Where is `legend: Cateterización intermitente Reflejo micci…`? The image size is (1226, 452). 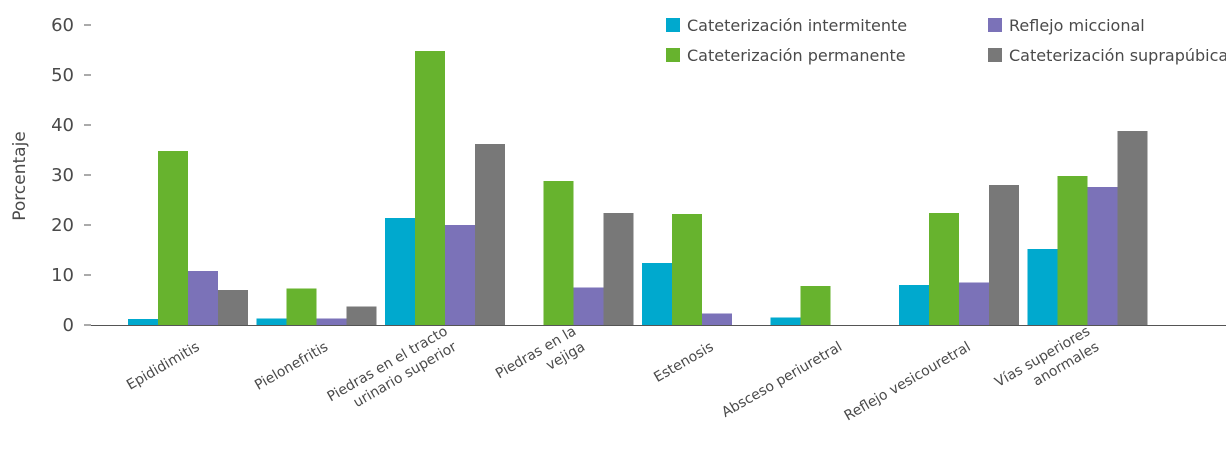 legend: Cateterización intermitente Reflejo micci… is located at coordinates (946, 40).